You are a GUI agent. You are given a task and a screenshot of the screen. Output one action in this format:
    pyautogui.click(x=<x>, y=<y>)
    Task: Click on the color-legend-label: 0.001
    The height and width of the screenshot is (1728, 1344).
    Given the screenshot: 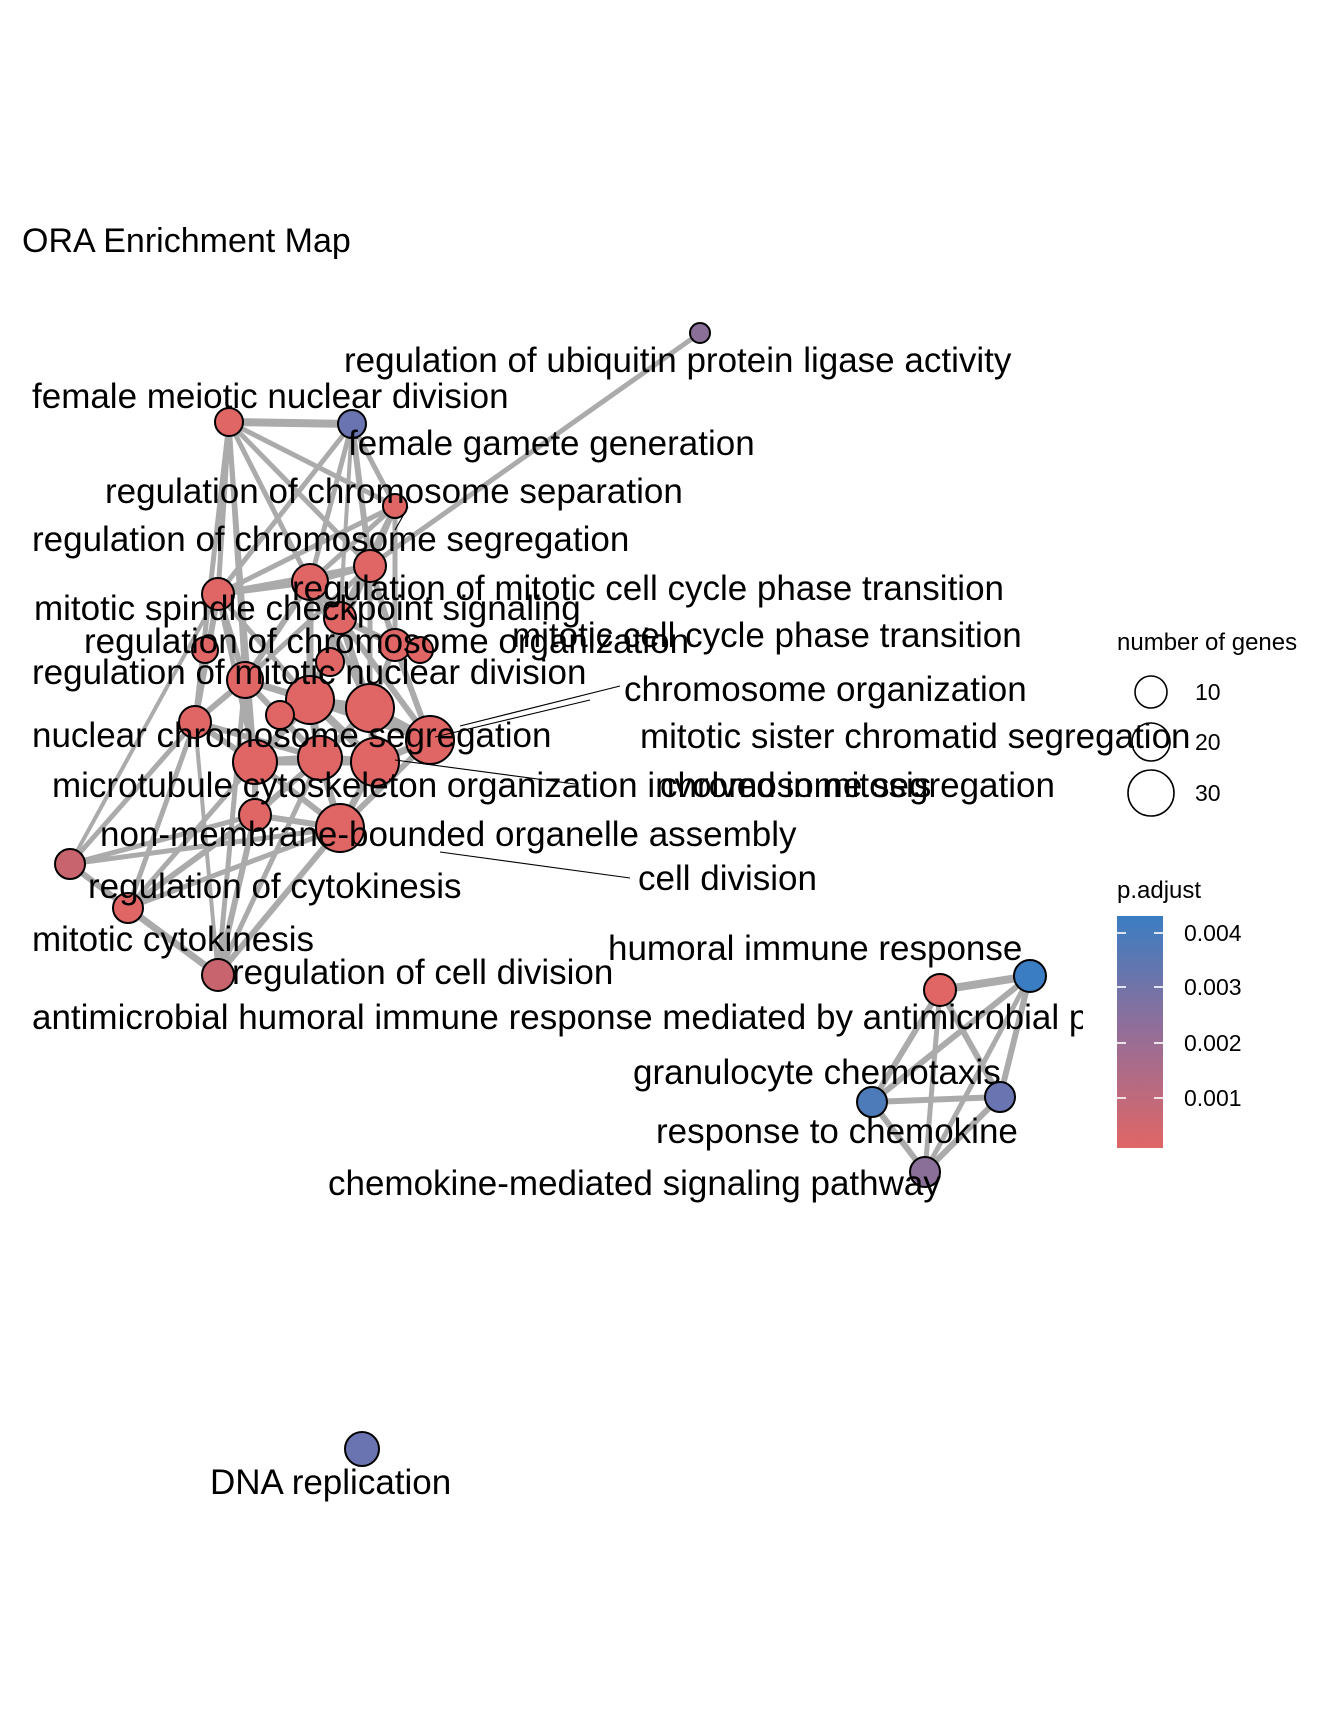 What is the action you would take?
    pyautogui.click(x=1213, y=1098)
    